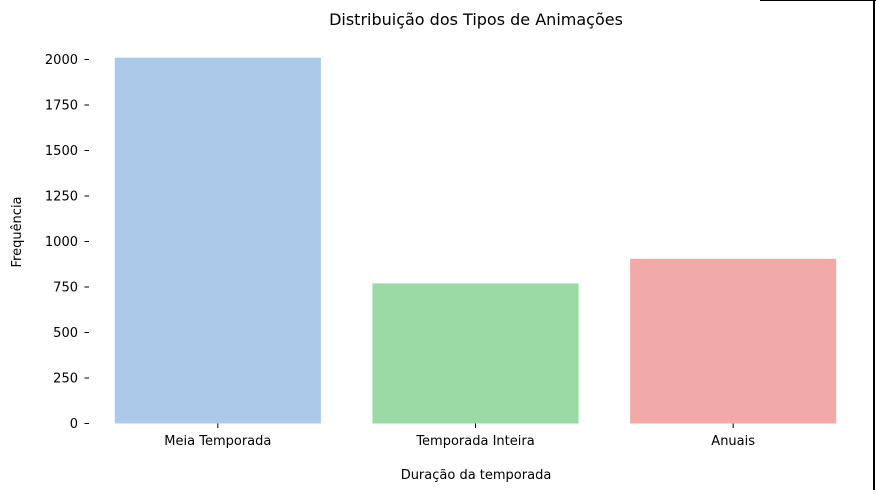 The image size is (876, 494). What do you see at coordinates (476, 475) in the screenshot?
I see `x-axis-label: Duração da temporada` at bounding box center [476, 475].